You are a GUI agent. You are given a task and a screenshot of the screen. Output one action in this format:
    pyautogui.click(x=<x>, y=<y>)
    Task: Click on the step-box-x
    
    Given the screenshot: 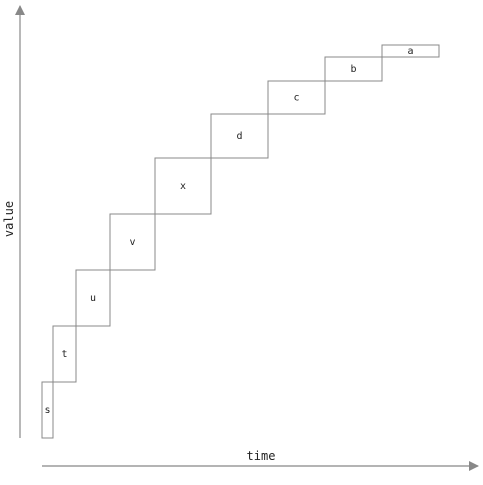 What is the action you would take?
    pyautogui.click(x=183, y=186)
    